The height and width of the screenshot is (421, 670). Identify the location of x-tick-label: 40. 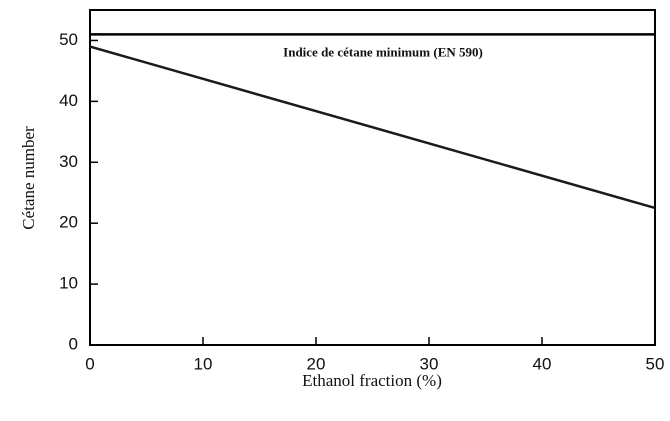
(542, 363).